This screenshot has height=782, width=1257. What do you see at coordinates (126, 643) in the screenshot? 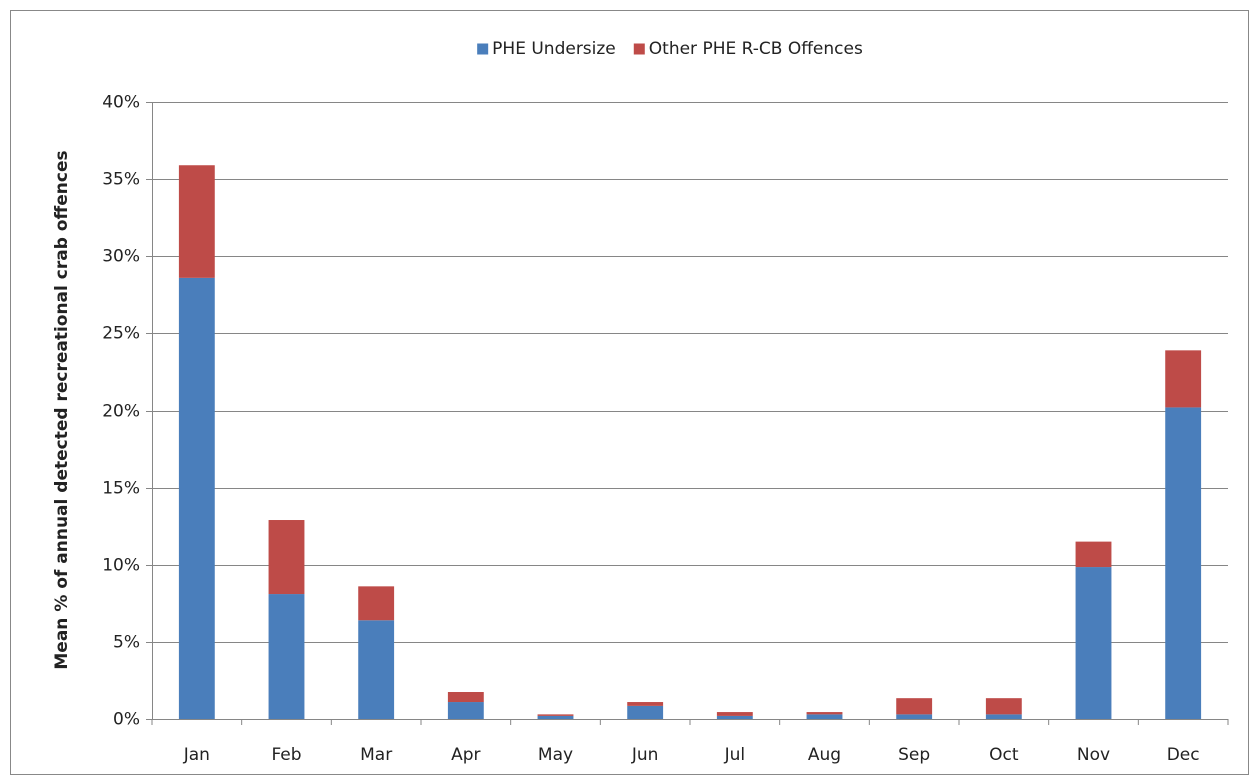
I see `y-tick-label: 5%` at bounding box center [126, 643].